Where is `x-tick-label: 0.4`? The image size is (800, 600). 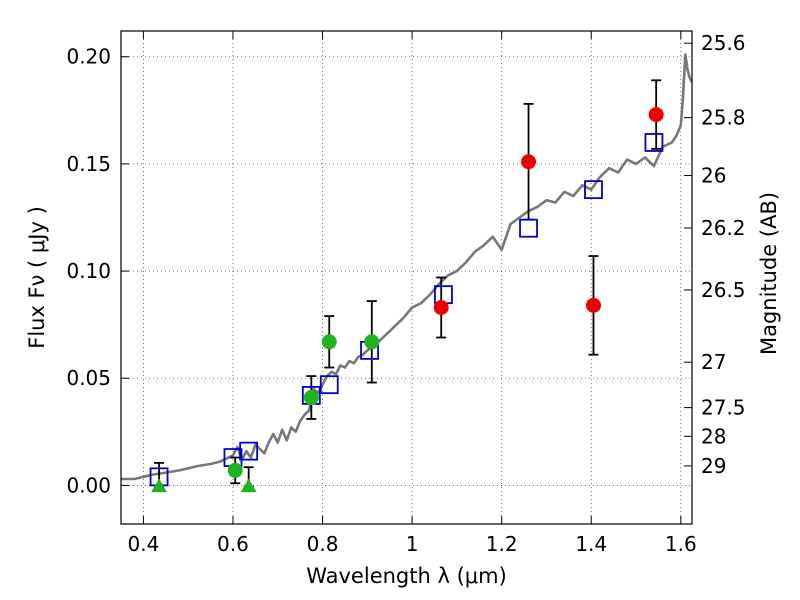
x-tick-label: 0.4 is located at coordinates (143, 544).